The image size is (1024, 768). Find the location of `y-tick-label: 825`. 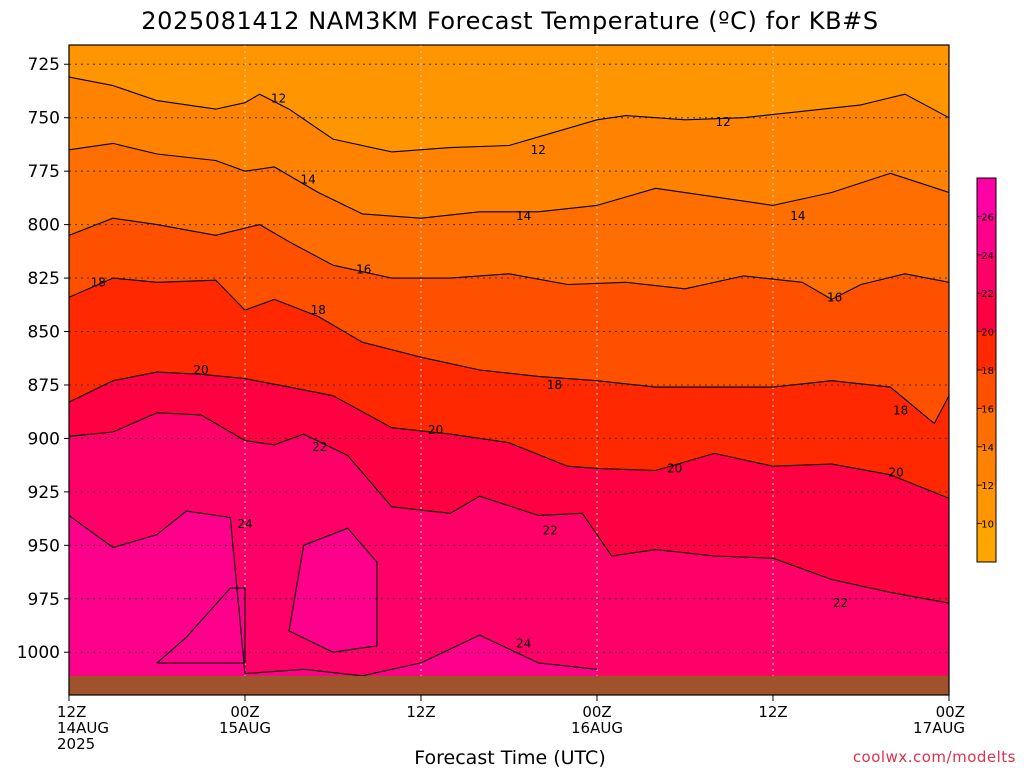

y-tick-label: 825 is located at coordinates (44, 279).